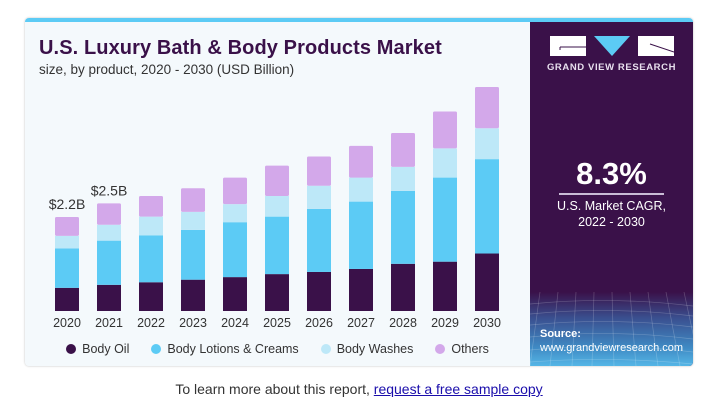 The image size is (718, 416). I want to click on footer-text: To learn more about this report,, so click(272, 389).